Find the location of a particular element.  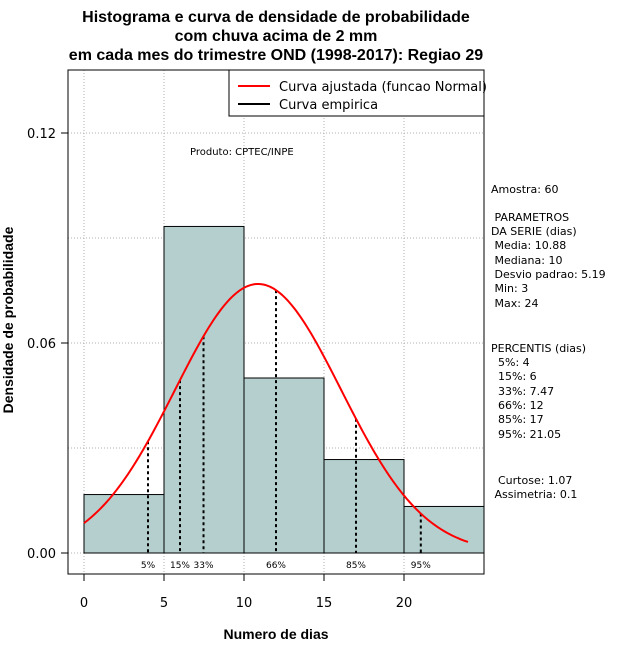

legend-box is located at coordinates (356, 93).